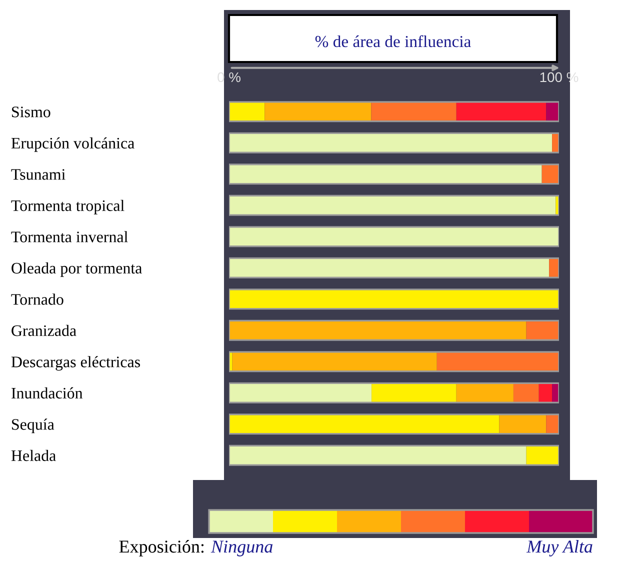  Describe the element at coordinates (47, 393) in the screenshot. I see `y-tick-label: Inundación` at that location.